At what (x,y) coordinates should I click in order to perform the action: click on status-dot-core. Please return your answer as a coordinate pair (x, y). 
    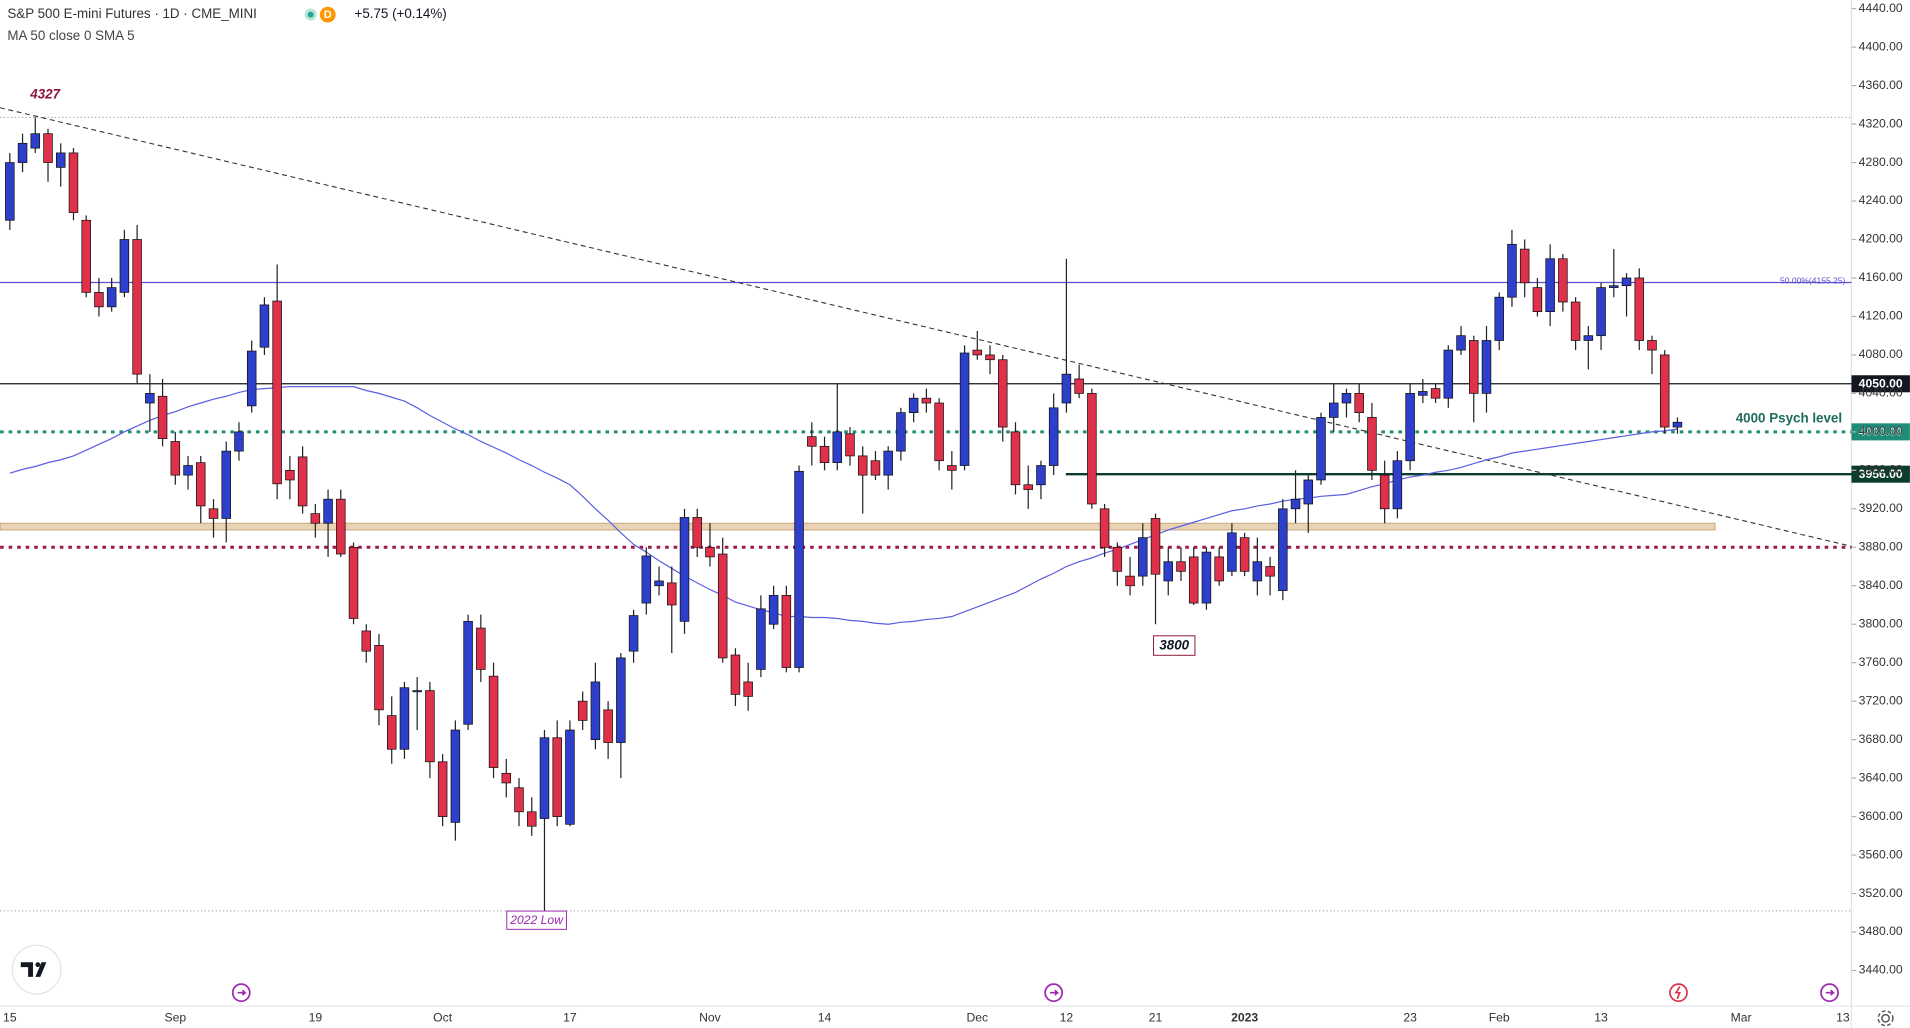
    Looking at the image, I should click on (310, 14).